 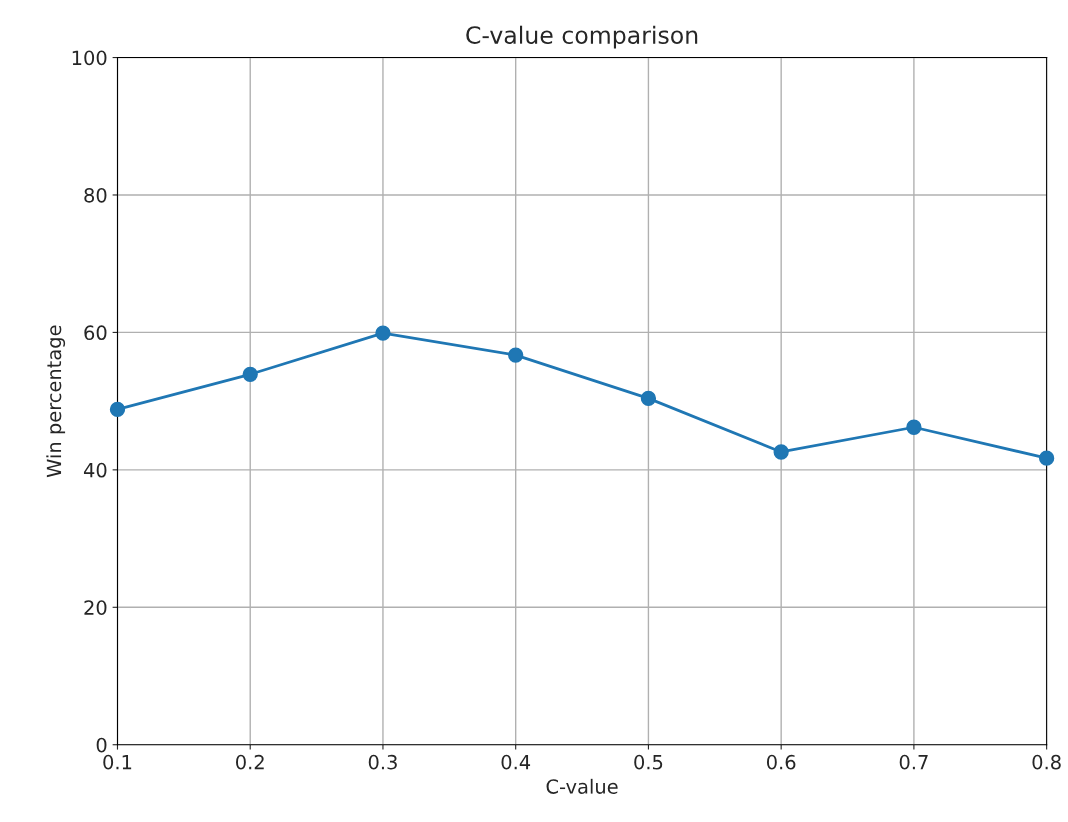 I want to click on y-tick-label: 0, so click(x=101, y=745).